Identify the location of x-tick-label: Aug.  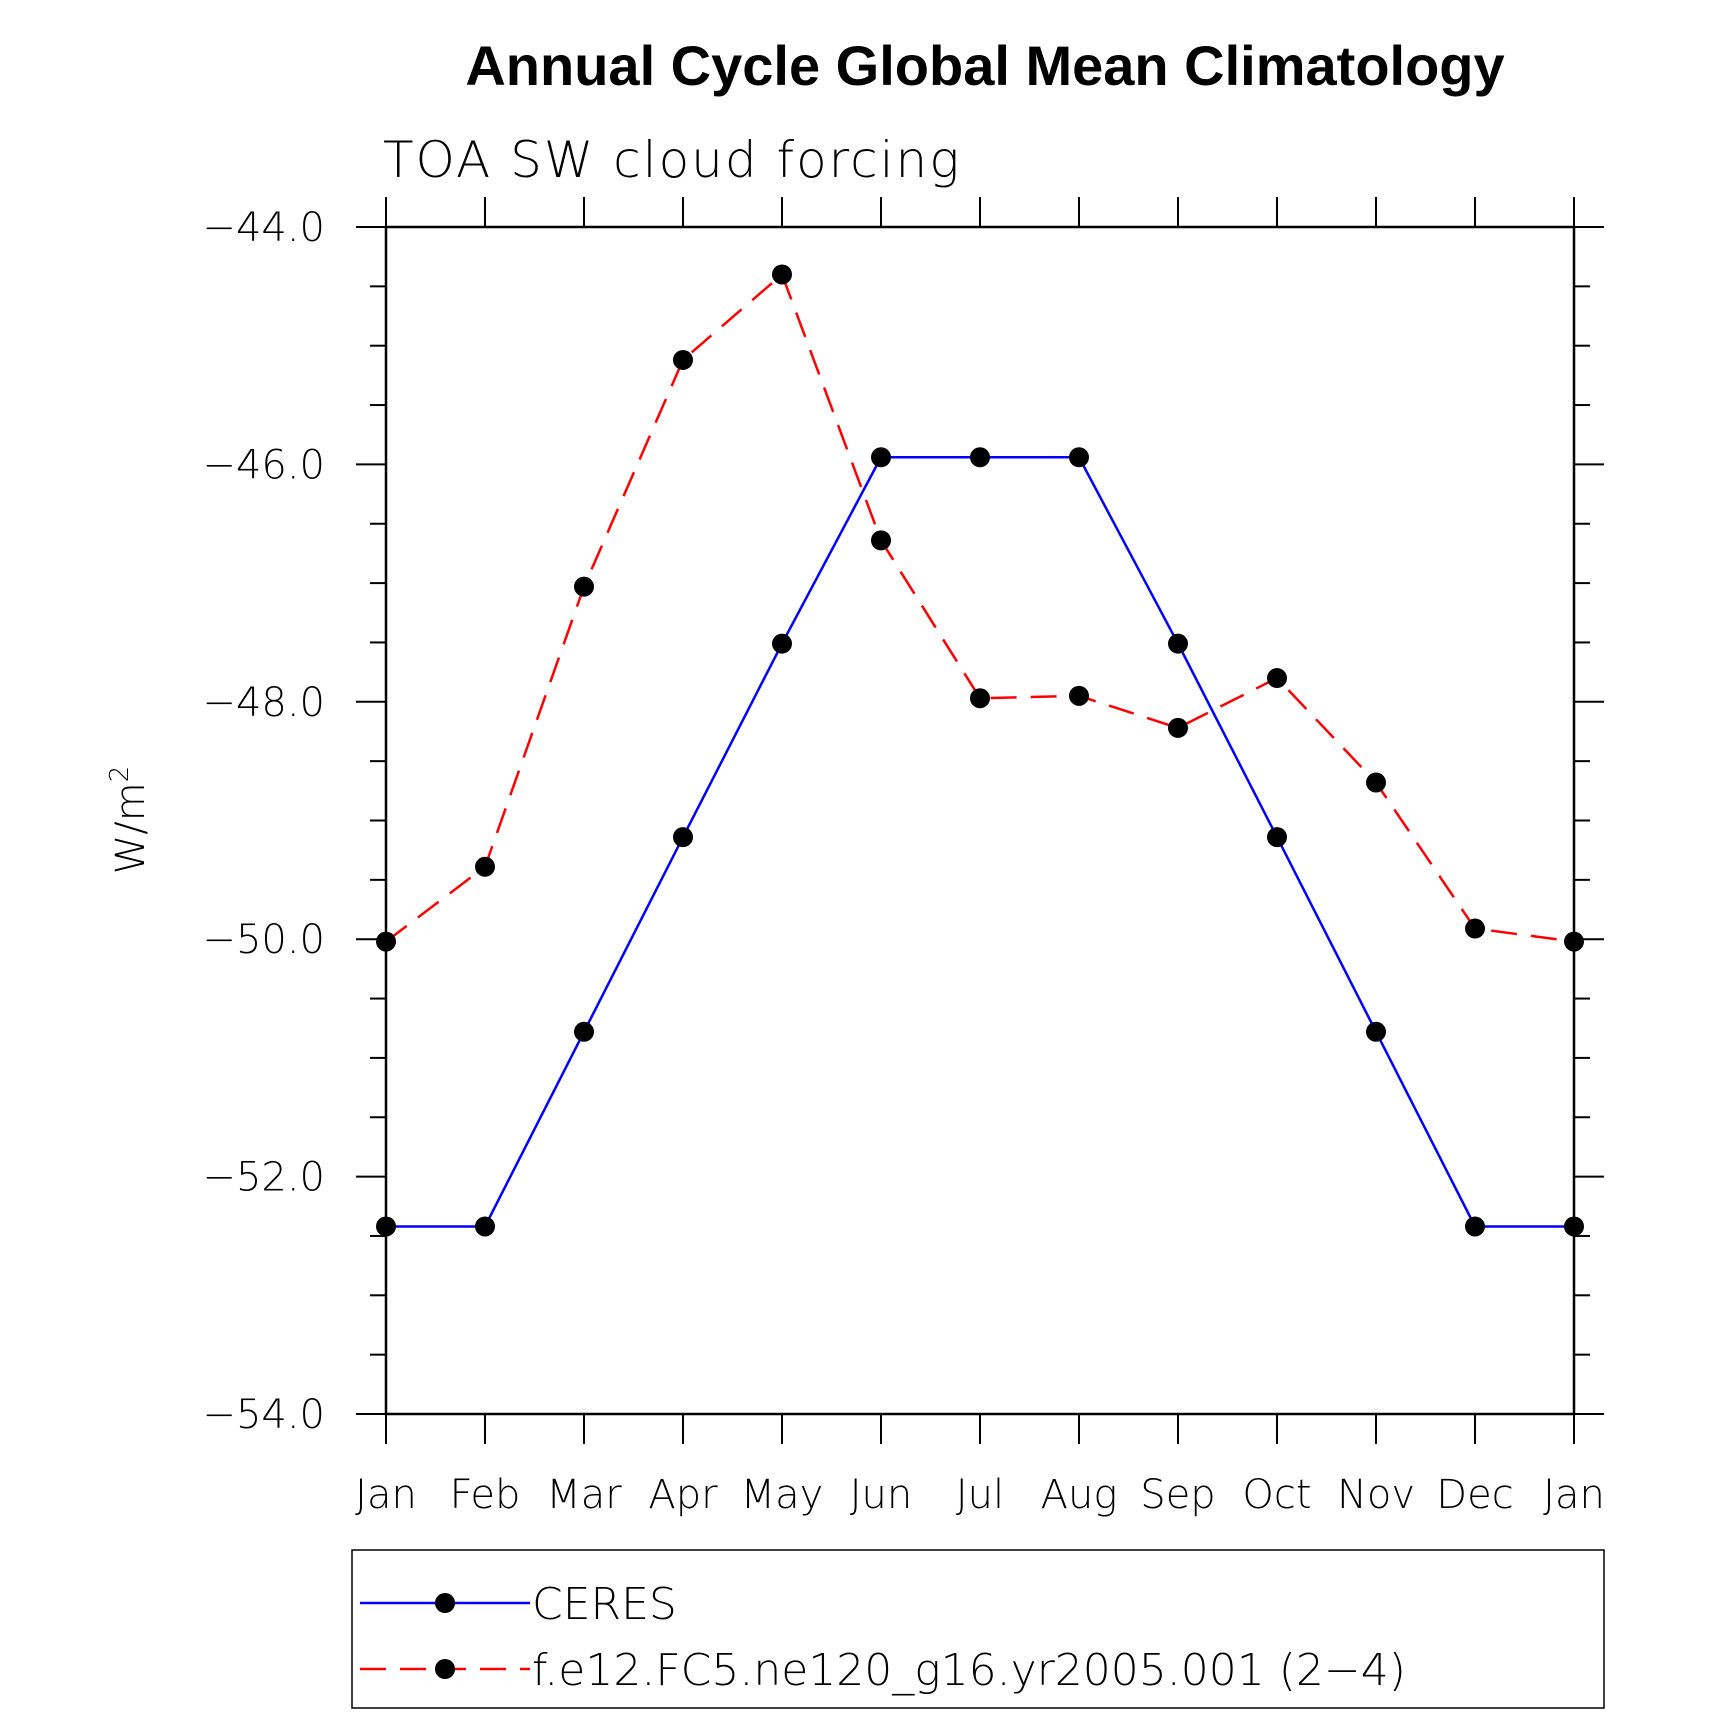
(1079, 1495).